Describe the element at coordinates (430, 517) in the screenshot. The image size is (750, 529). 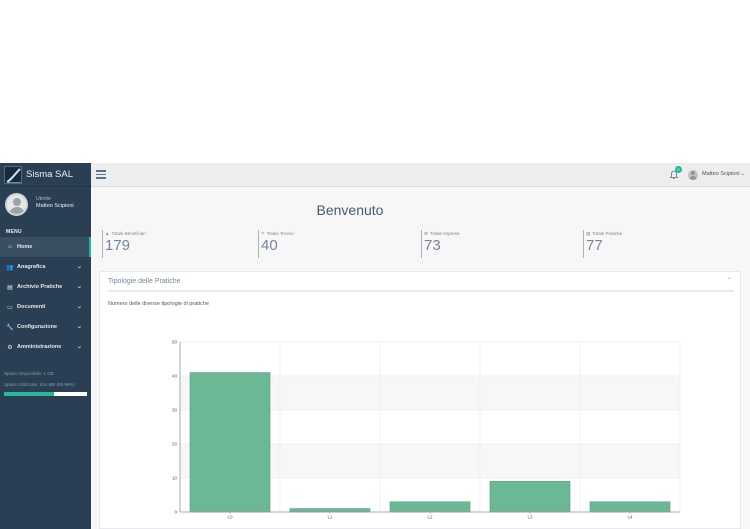
I see `x-tick-label: L2` at that location.